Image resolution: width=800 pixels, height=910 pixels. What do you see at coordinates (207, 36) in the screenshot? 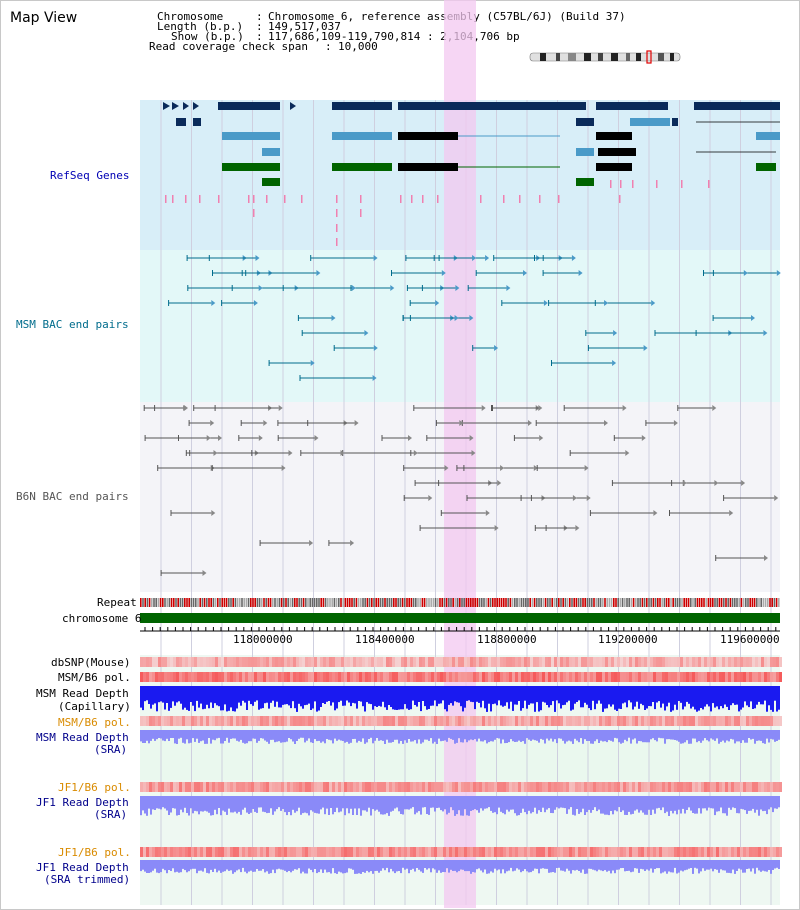
I see `show-label: Show (b.p.)` at bounding box center [207, 36].